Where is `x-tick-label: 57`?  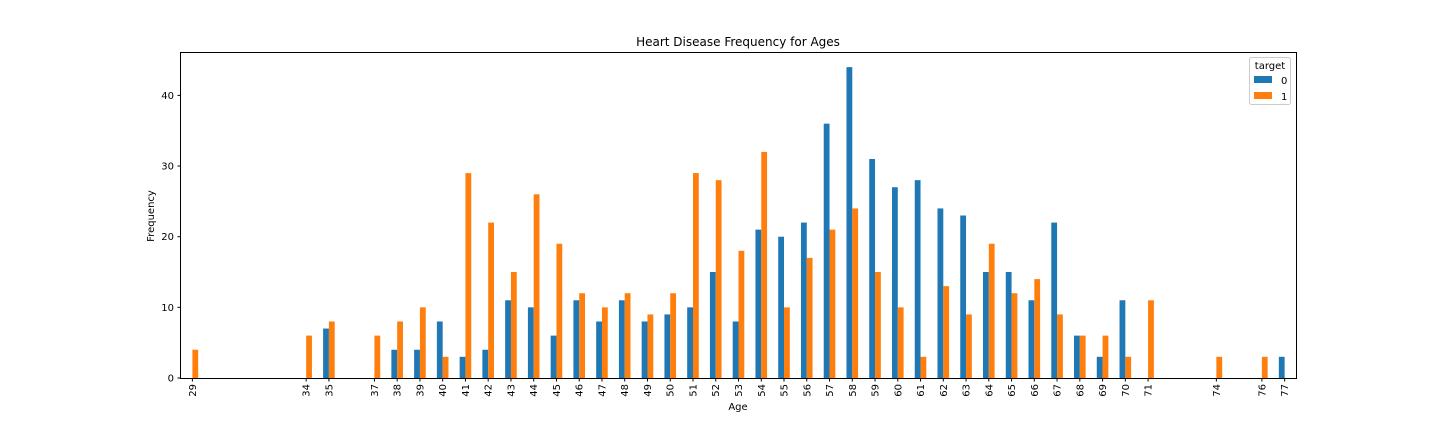 x-tick-label: 57 is located at coordinates (830, 390).